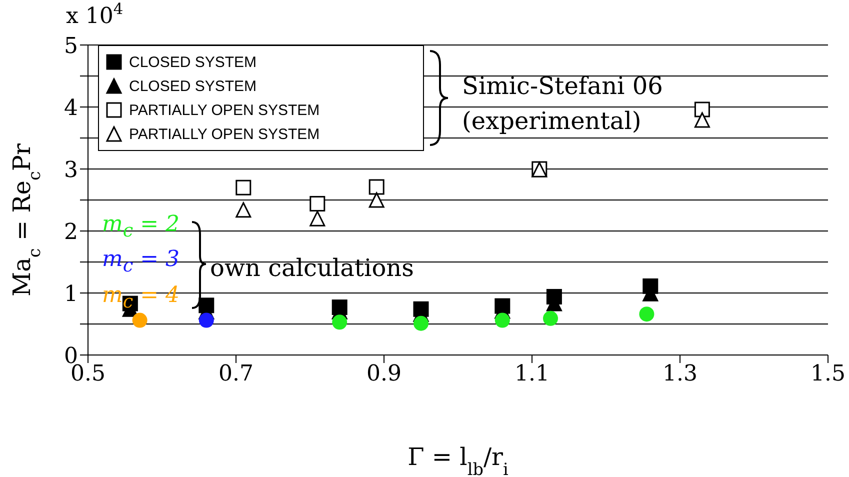 The height and width of the screenshot is (477, 849). What do you see at coordinates (458, 460) in the screenshot?
I see `x-axis-title: Γ = l$_{lb}$/r$_{i}$` at bounding box center [458, 460].